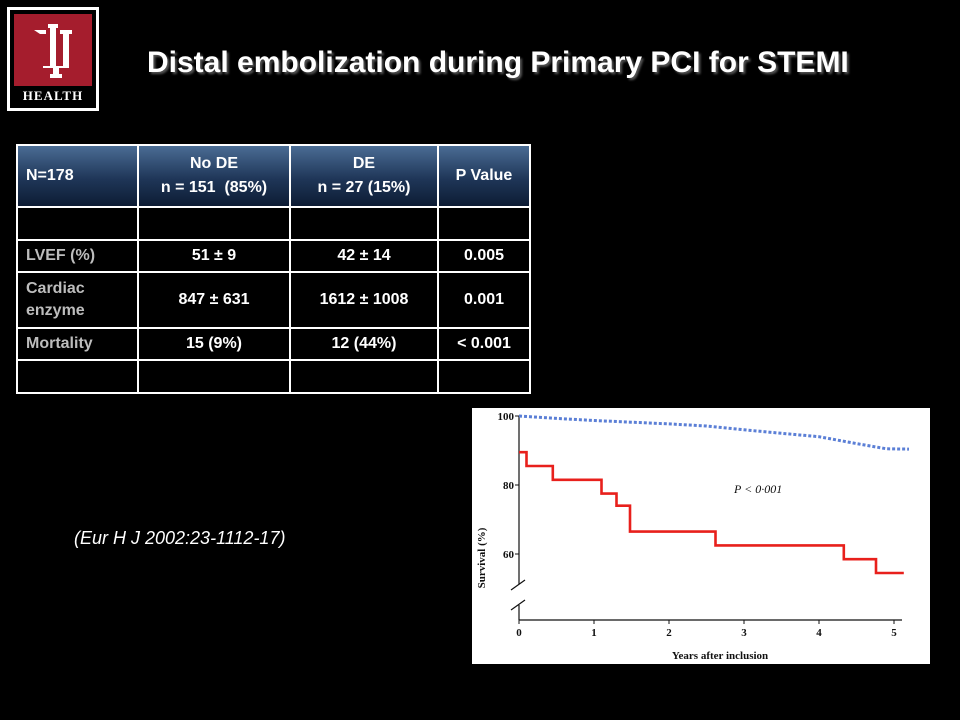  I want to click on header-de: DE n = 27 (15%), so click(364, 176).